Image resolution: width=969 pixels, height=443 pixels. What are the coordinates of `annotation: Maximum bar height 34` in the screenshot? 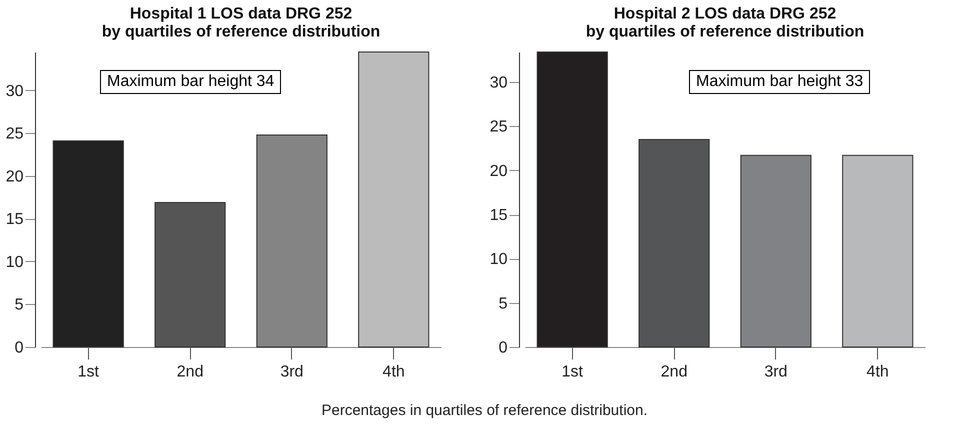 It's located at (191, 82).